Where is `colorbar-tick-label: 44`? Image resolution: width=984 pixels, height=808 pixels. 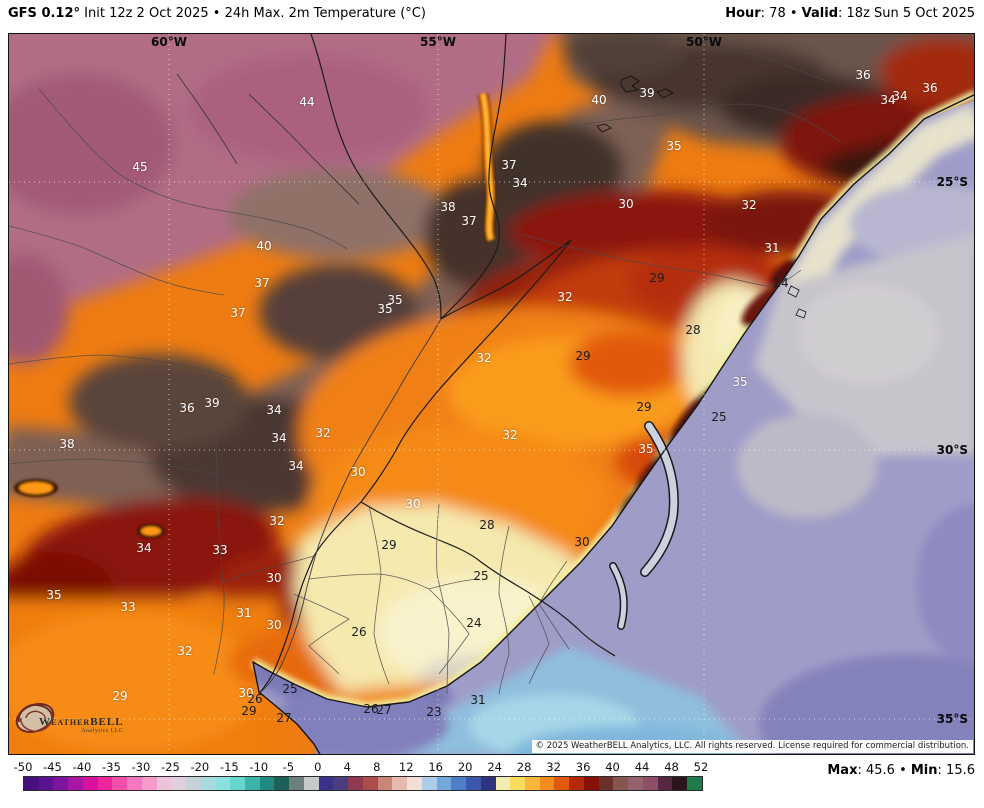
colorbar-tick-label: 44 is located at coordinates (642, 767).